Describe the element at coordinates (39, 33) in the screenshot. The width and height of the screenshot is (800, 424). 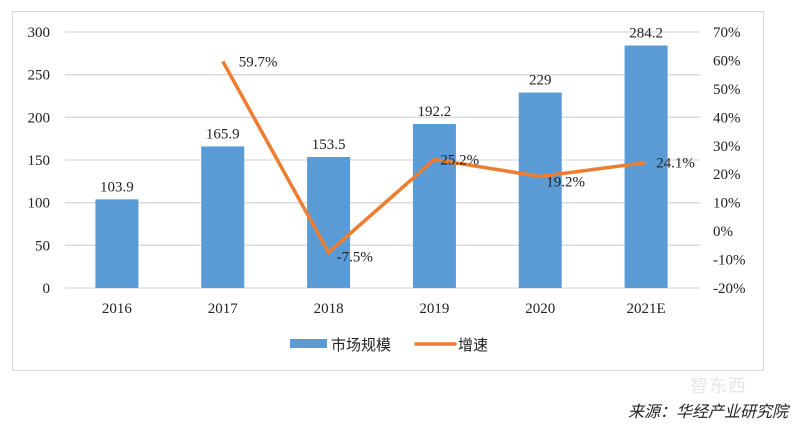
I see `y-tick-label: 300` at that location.